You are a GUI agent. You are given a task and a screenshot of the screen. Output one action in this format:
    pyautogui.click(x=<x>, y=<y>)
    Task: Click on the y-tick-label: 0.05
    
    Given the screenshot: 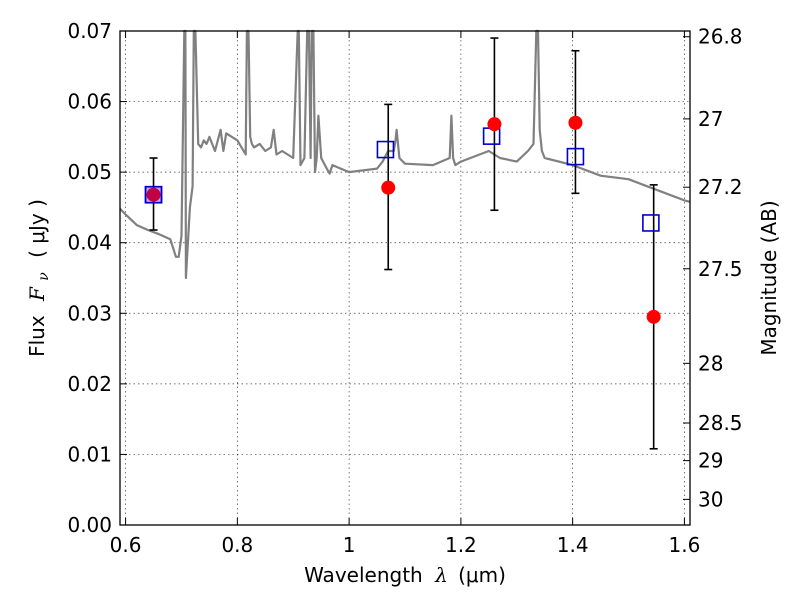 What is the action you would take?
    pyautogui.click(x=89, y=172)
    